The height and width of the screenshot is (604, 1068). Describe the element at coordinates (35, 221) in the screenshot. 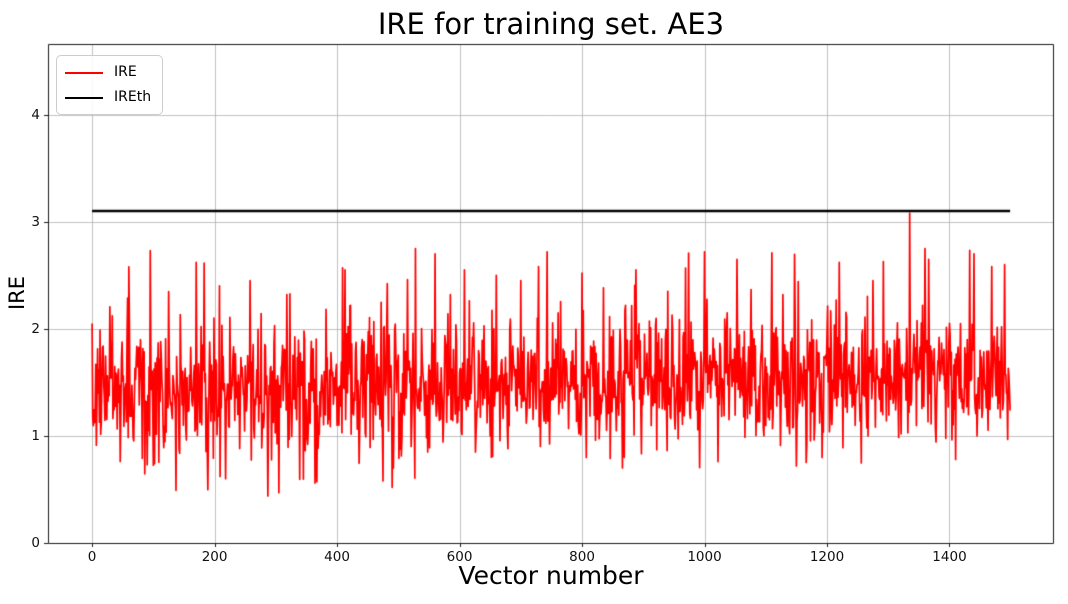

I see `y-tick-label: 3` at that location.